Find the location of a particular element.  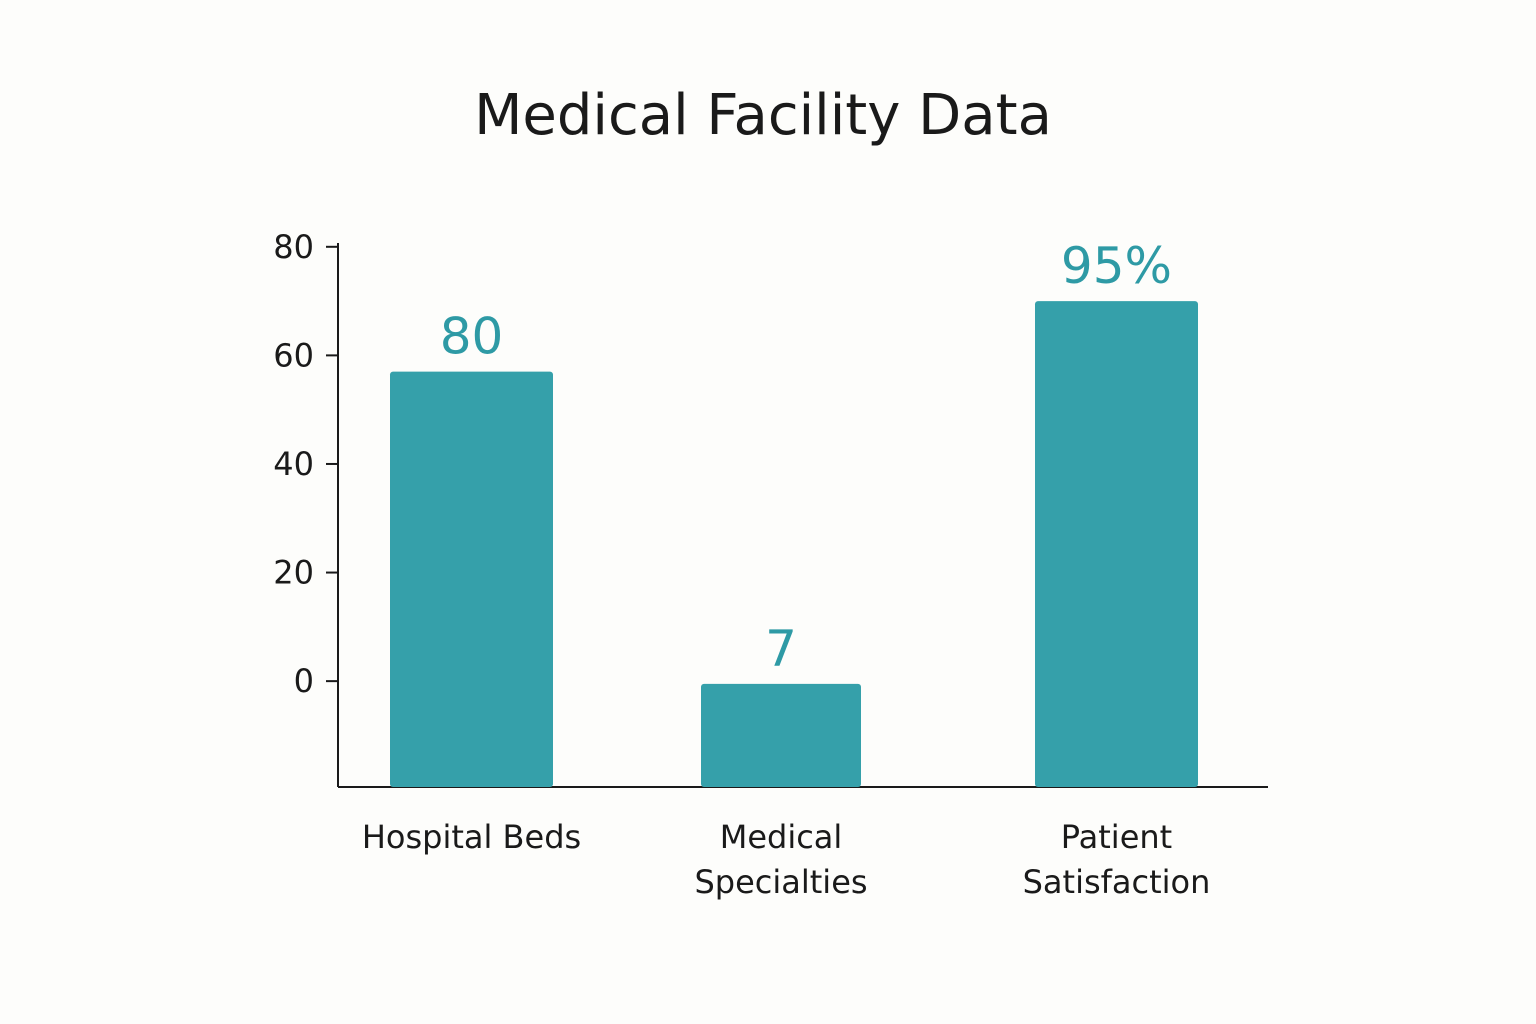

data-label: 7 is located at coordinates (781, 649).